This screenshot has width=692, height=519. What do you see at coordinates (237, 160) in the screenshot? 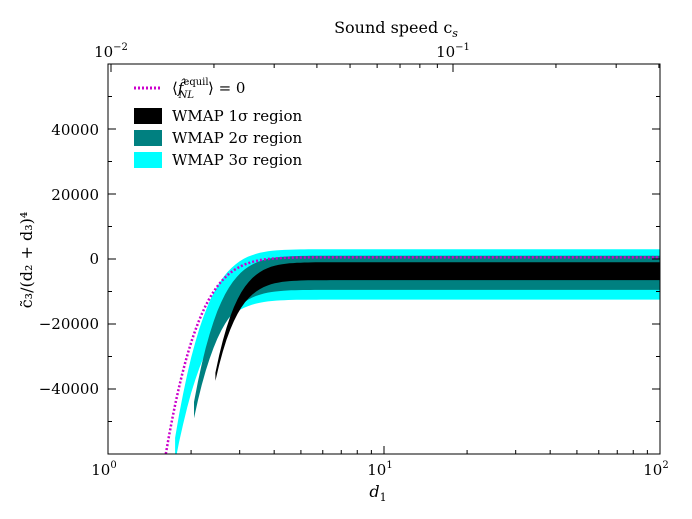
I see `legend-label-3sigma: WMAP 3σ region` at bounding box center [237, 160].